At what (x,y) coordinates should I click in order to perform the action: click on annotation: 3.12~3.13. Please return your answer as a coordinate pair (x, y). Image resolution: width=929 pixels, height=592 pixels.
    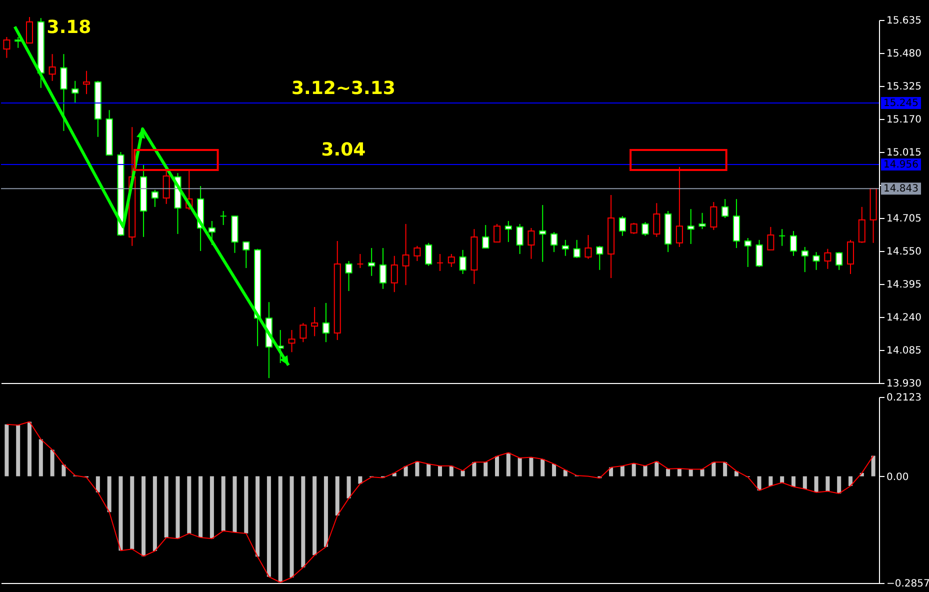
    Looking at the image, I should click on (343, 89).